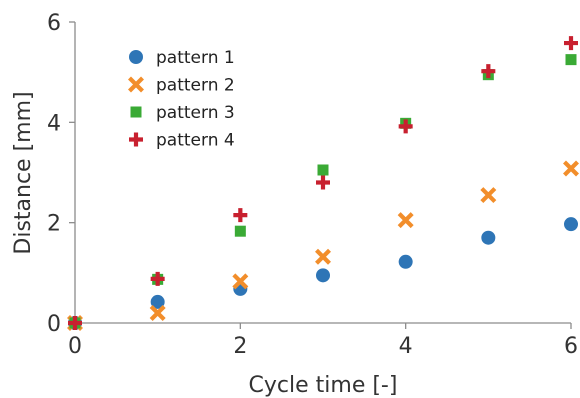  I want to click on legend: pattern 1 pattern 2 pattern 3 pattern 4, so click(181, 99).